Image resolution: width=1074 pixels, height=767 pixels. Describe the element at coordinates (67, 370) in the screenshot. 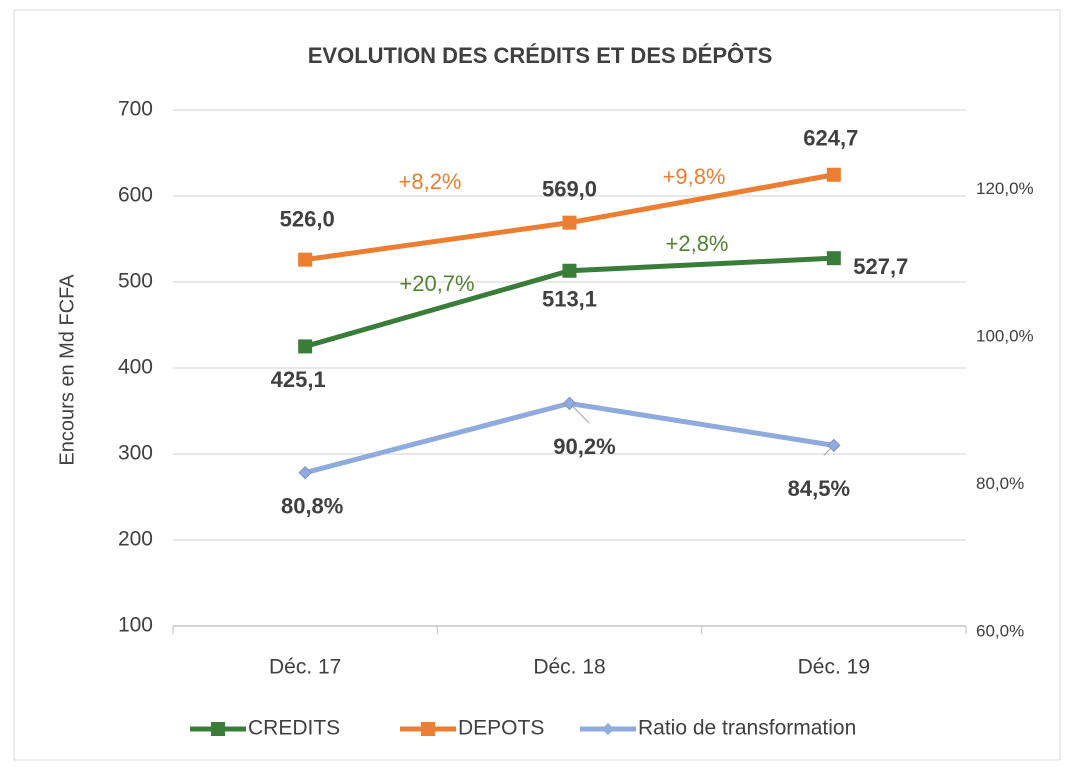

I see `y-axis-title: Encours en Md FCFA` at that location.